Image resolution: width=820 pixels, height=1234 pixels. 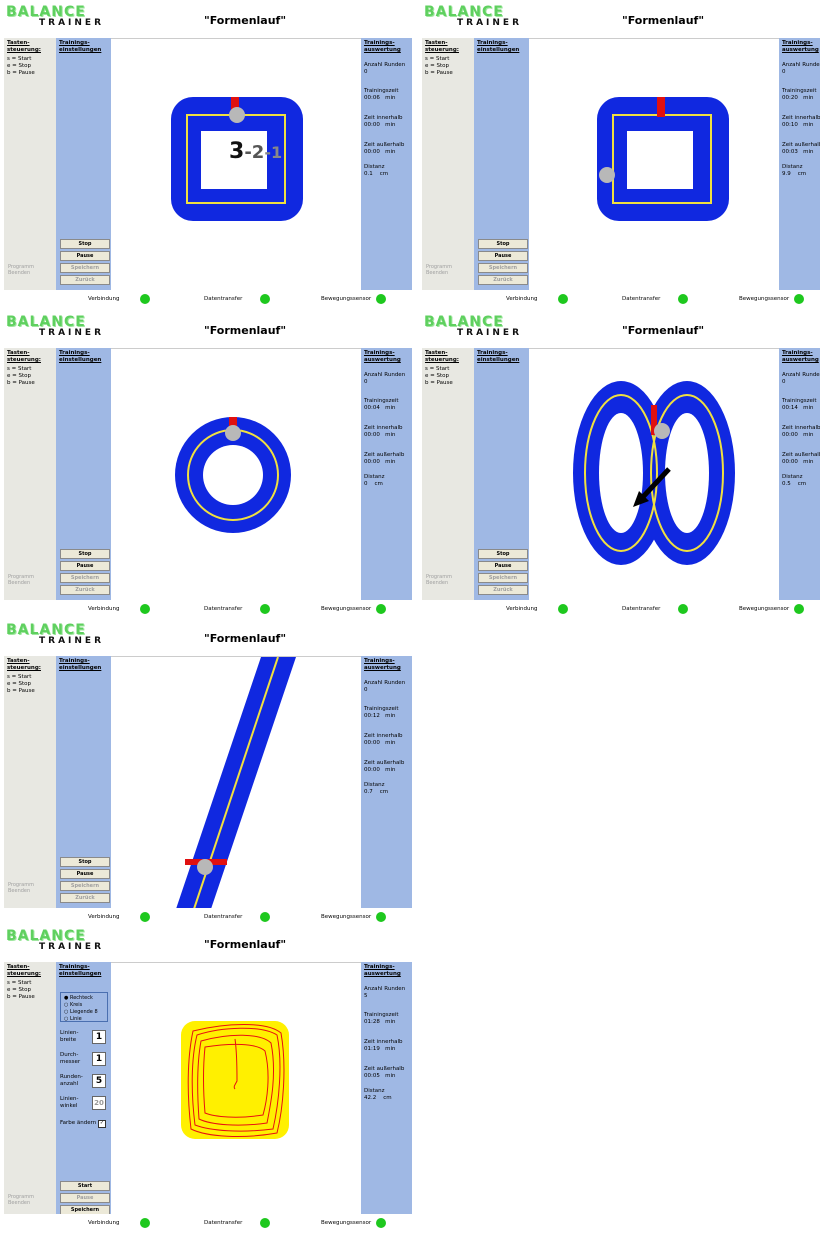 I want to click on outside-unit: min, so click(x=390, y=1076).